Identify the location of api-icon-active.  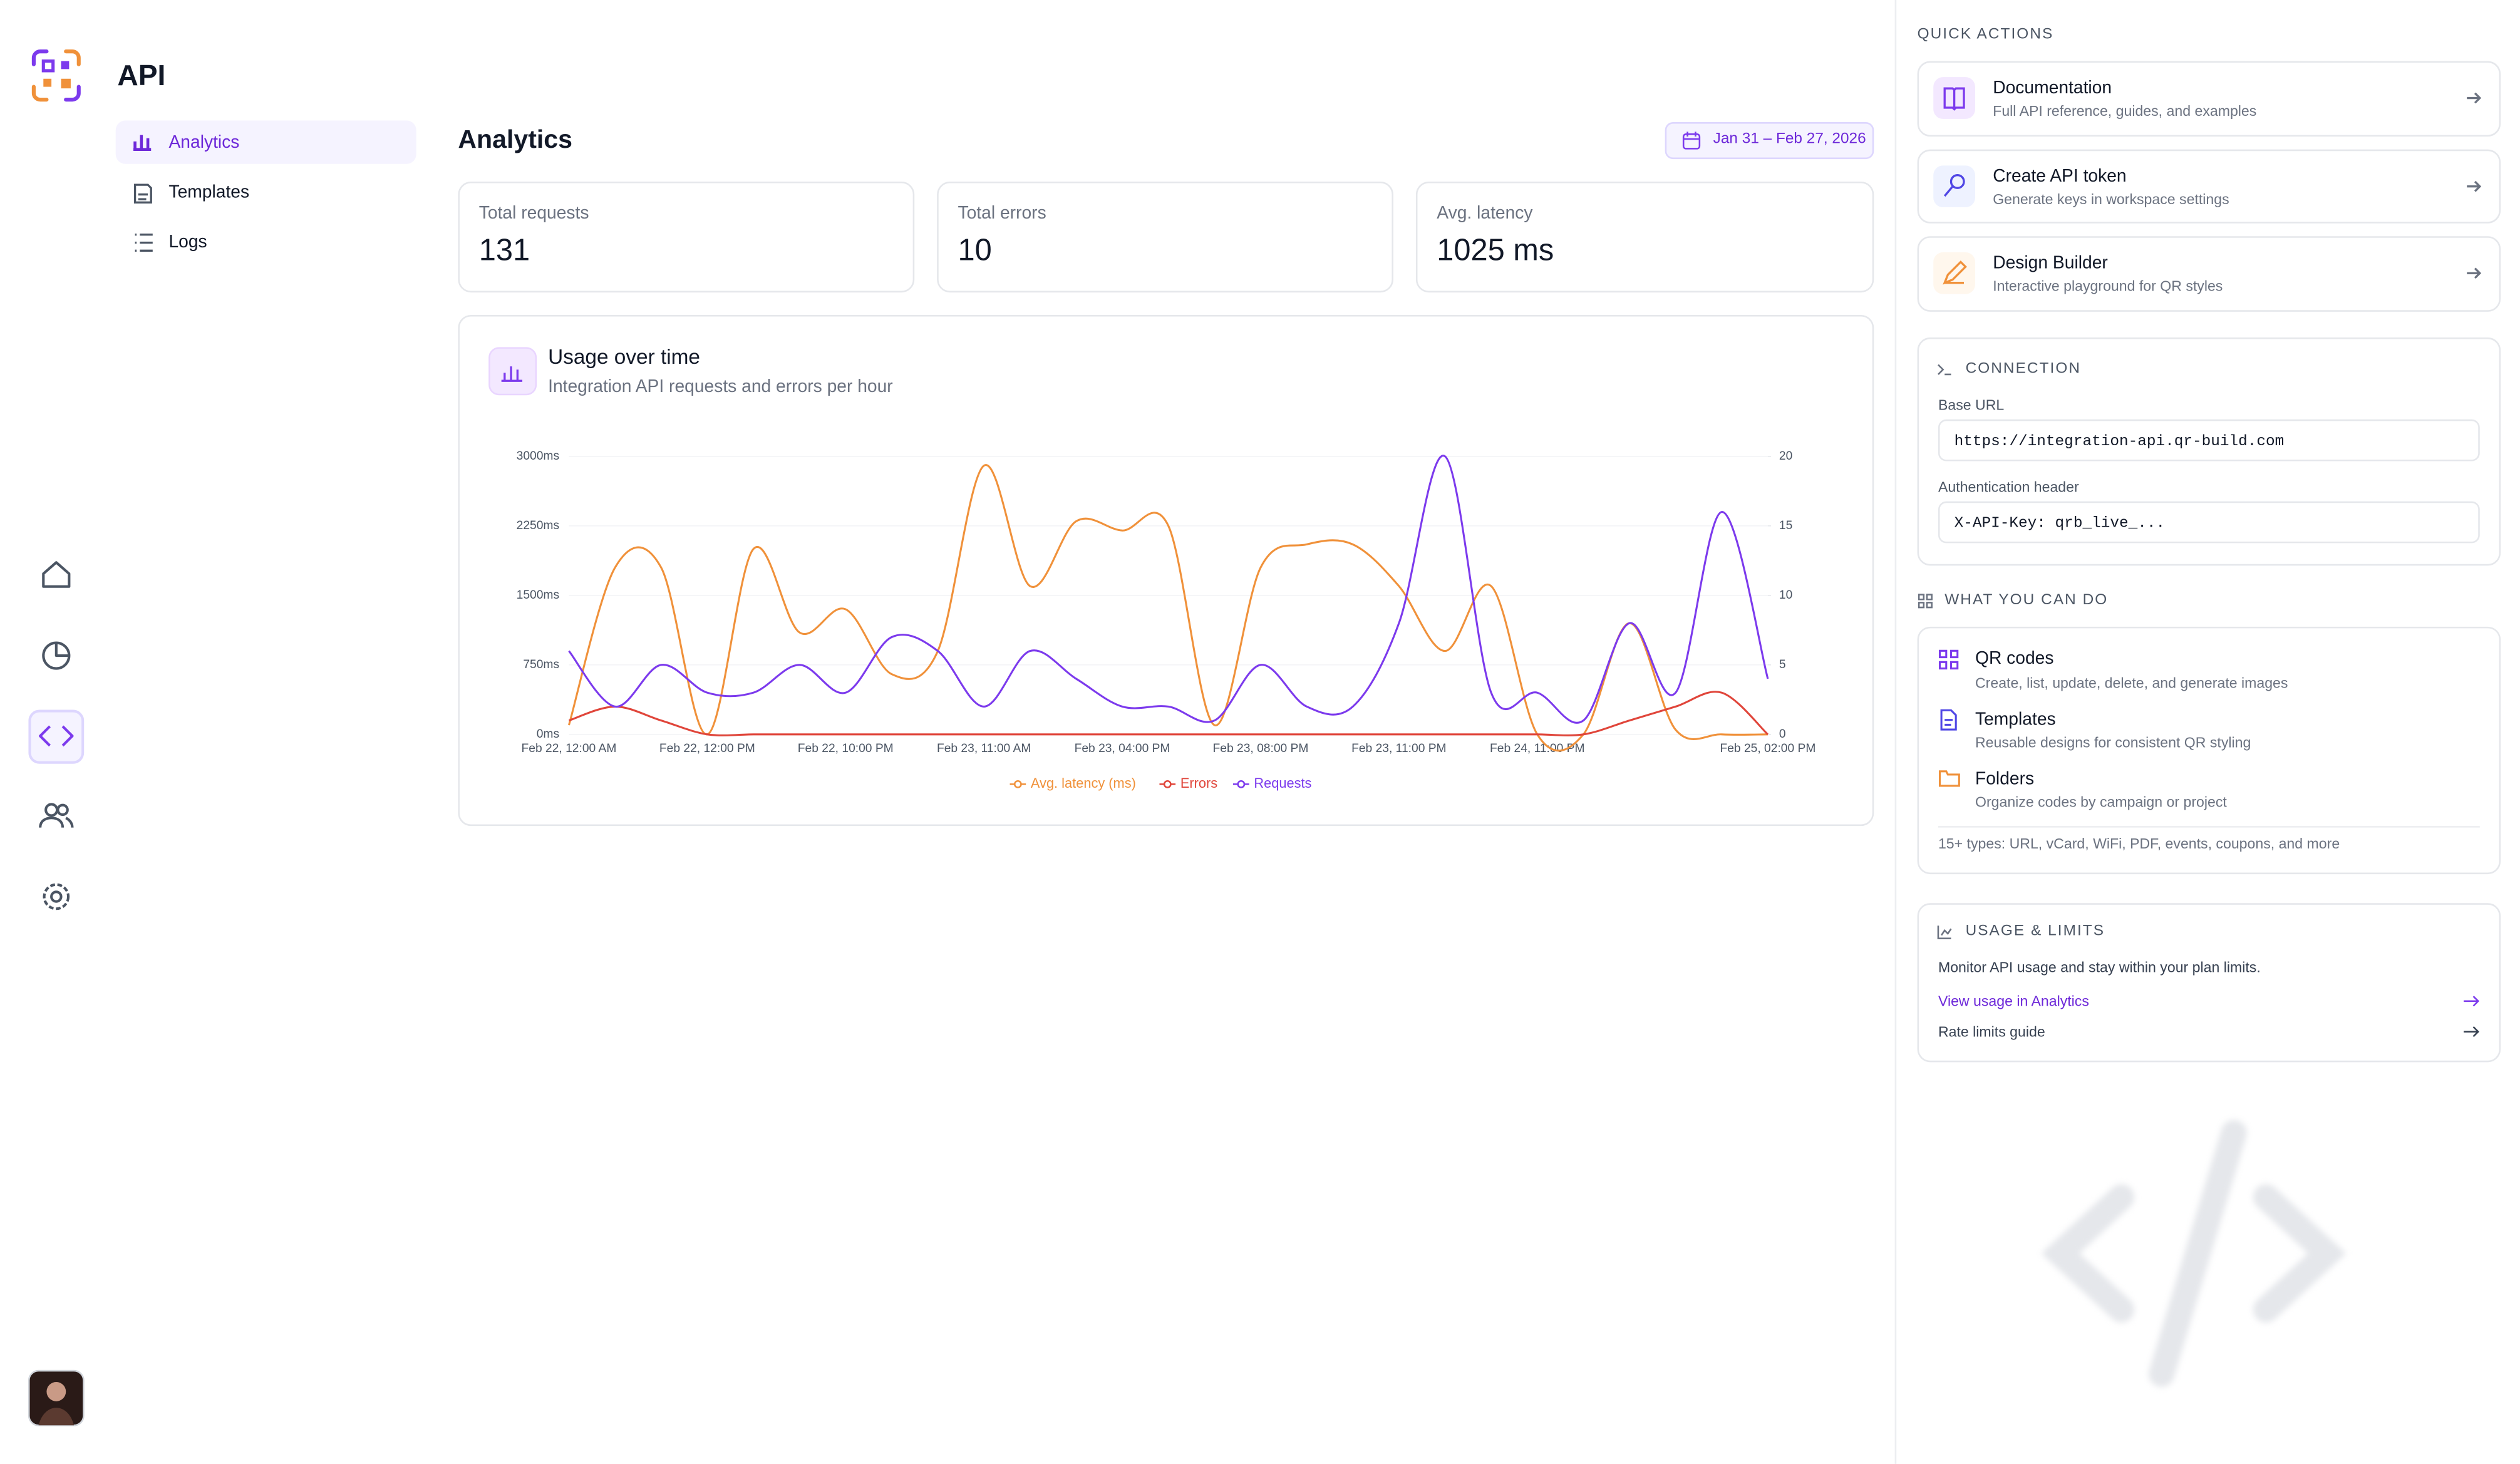
(56, 736).